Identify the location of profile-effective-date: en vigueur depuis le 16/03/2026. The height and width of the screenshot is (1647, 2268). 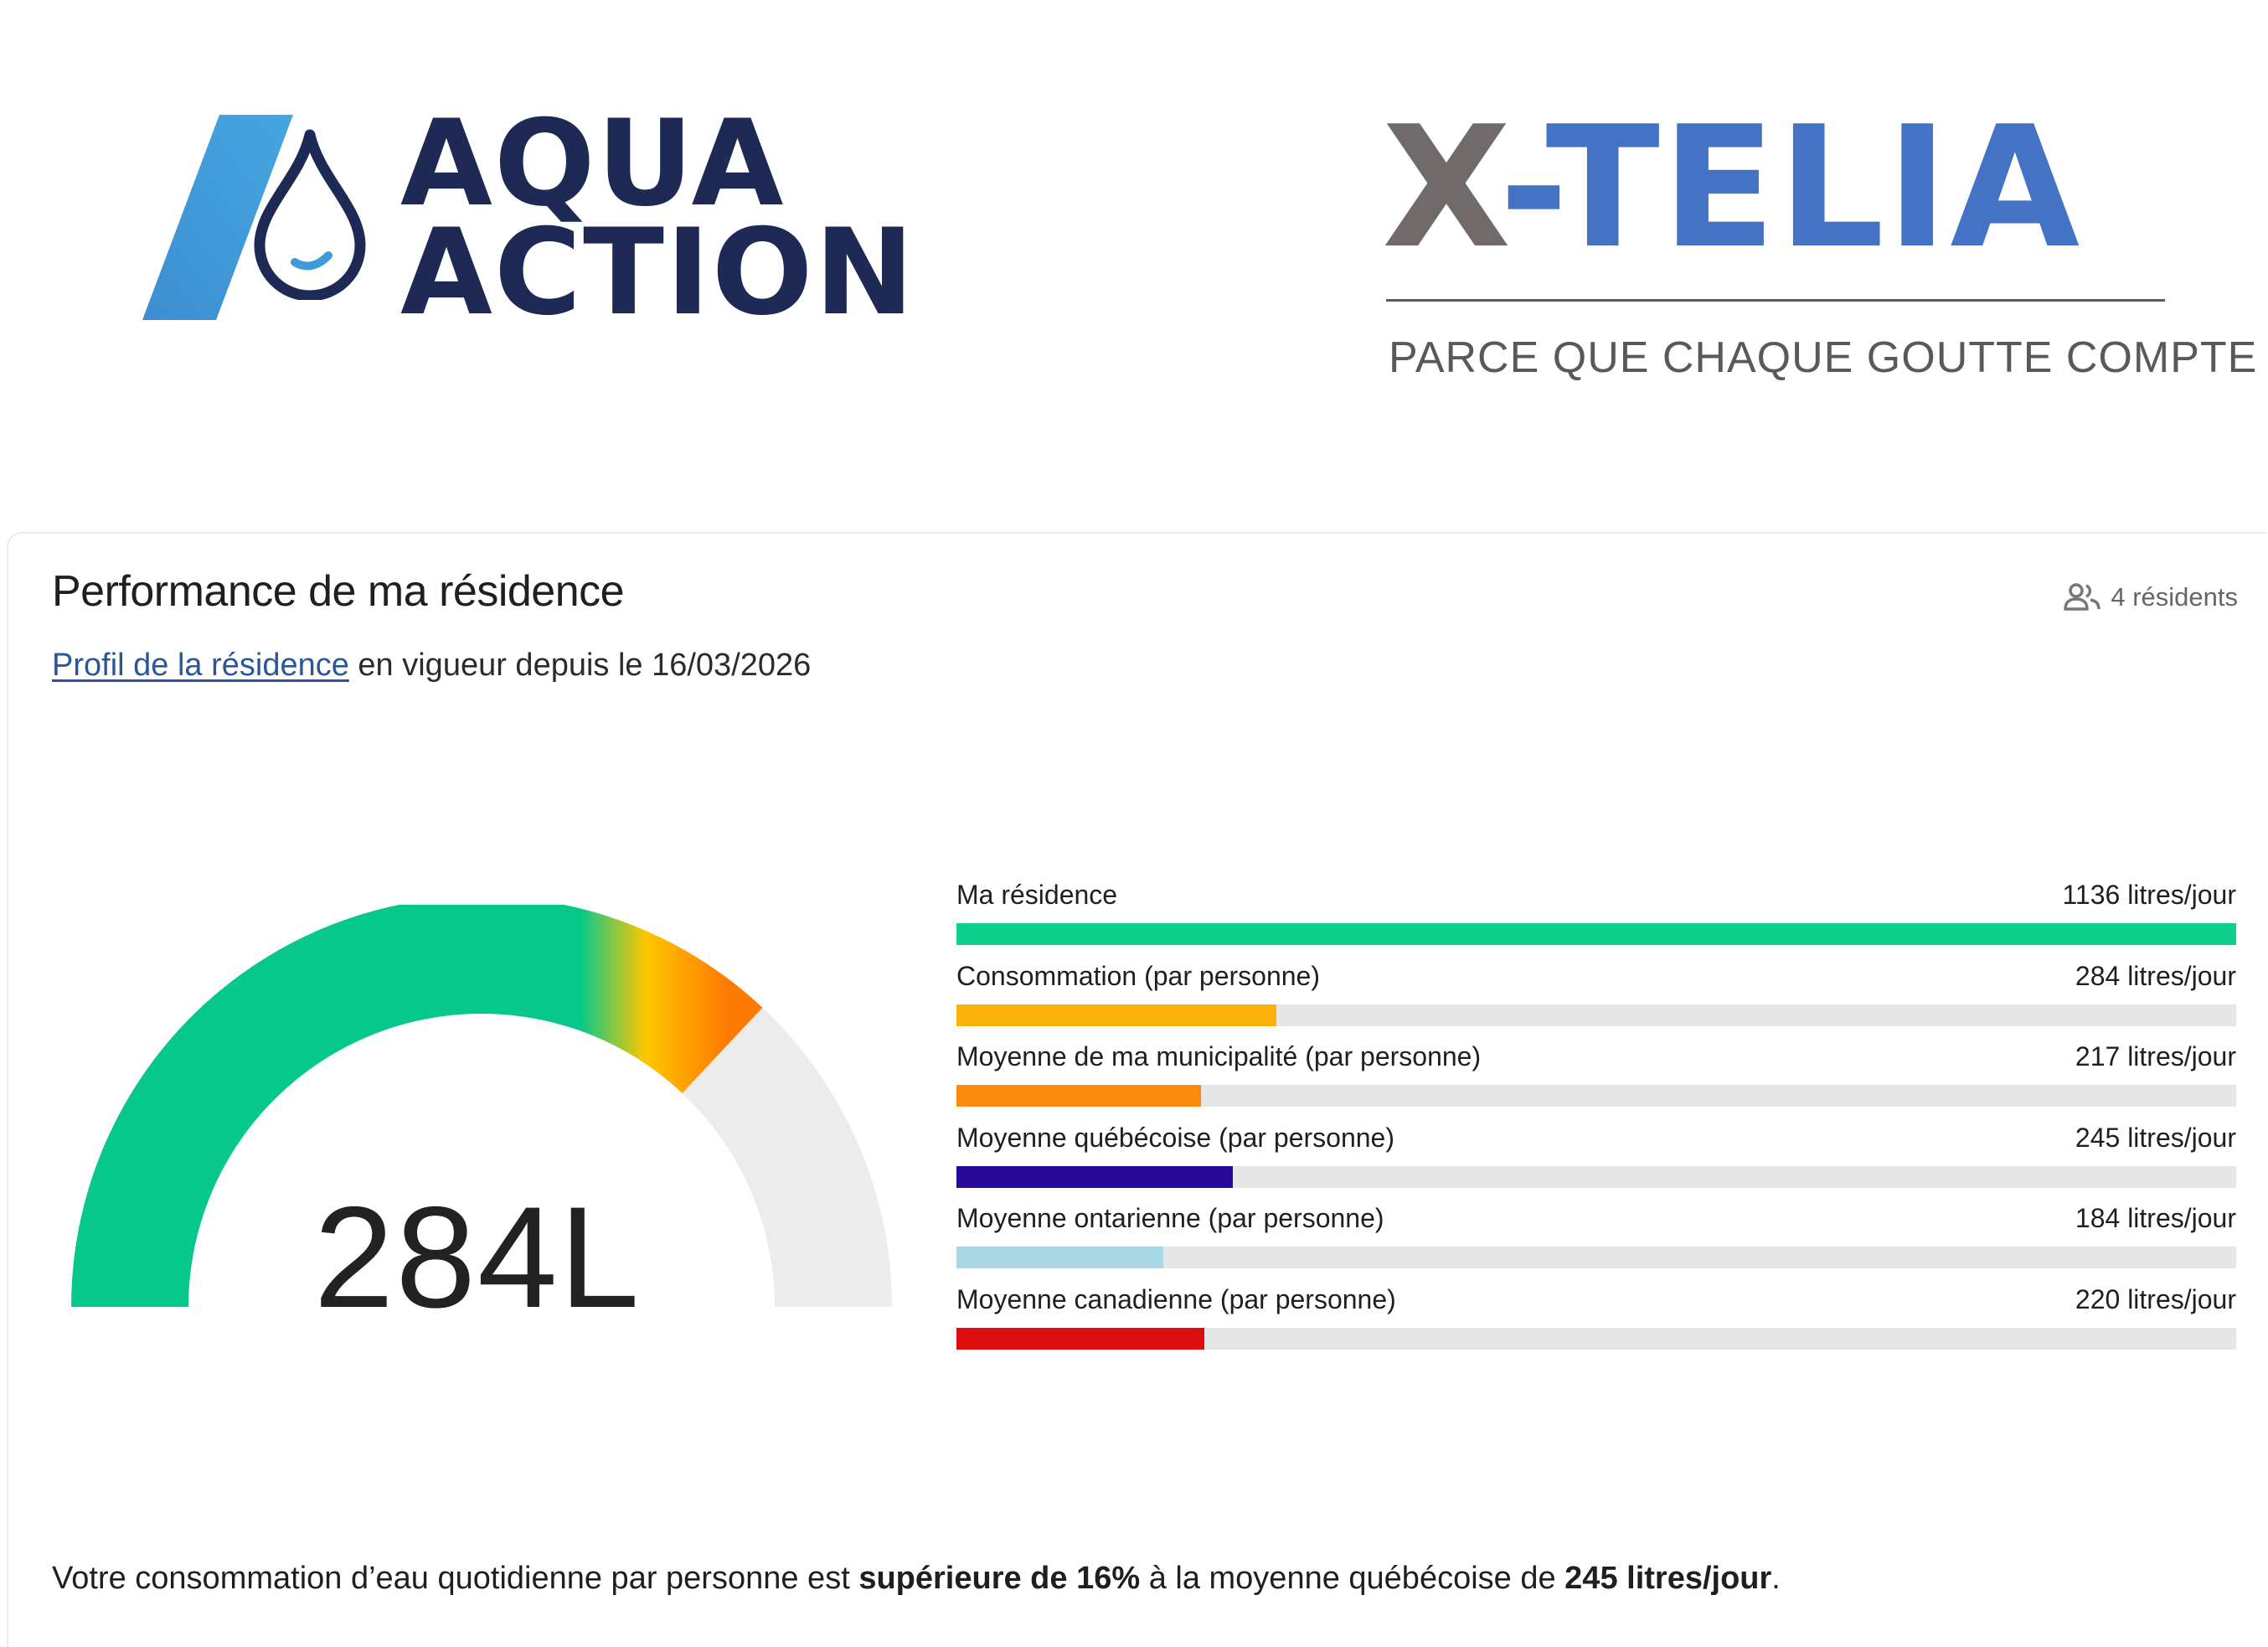
(580, 665).